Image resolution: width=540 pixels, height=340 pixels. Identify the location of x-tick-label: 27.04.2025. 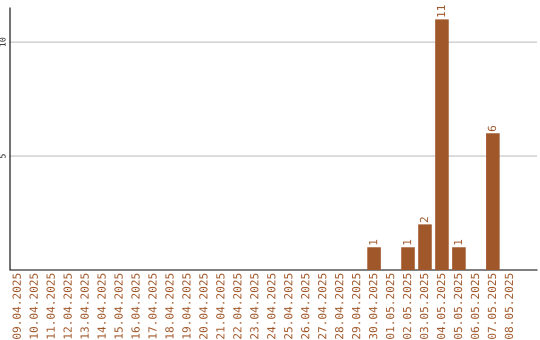
(322, 306).